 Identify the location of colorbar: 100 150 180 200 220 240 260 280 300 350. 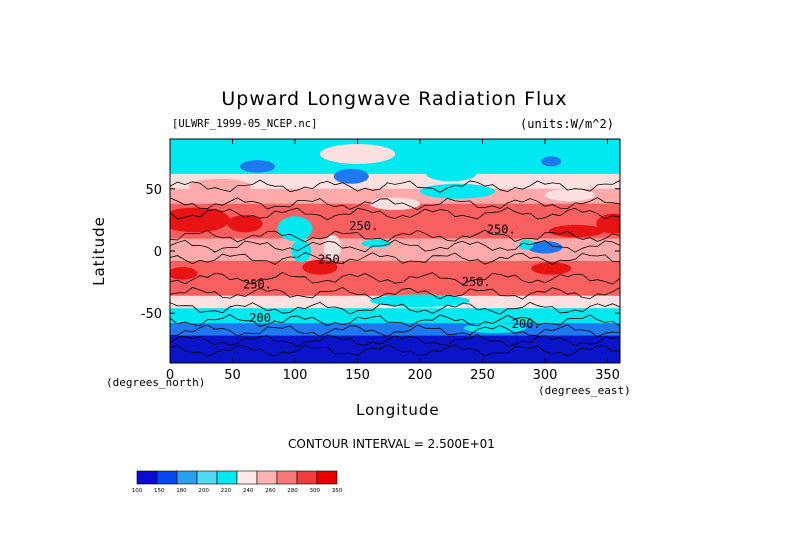
(237, 482).